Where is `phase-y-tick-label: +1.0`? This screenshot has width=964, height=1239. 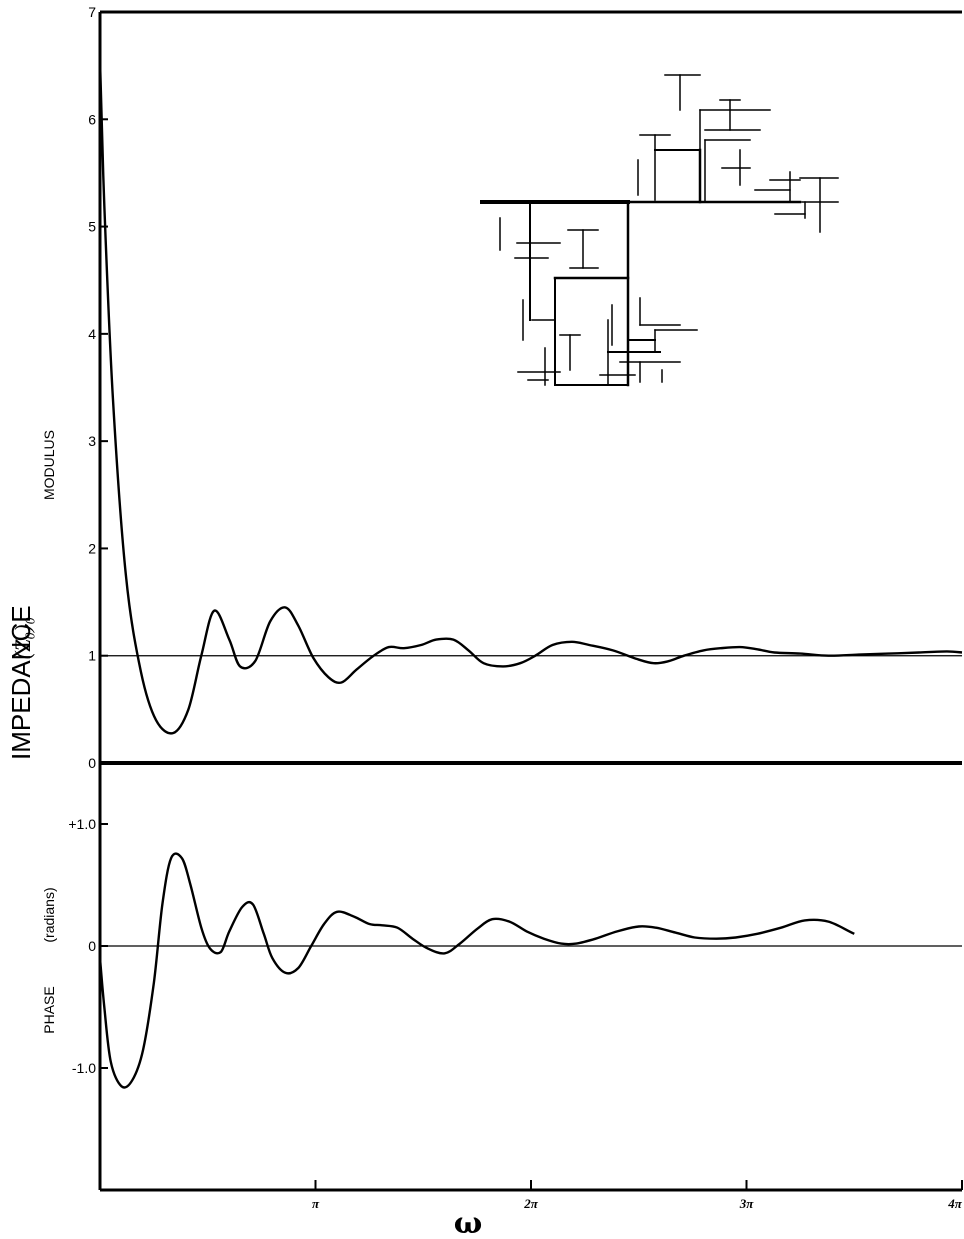
phase-y-tick-label: +1.0 is located at coordinates (82, 824).